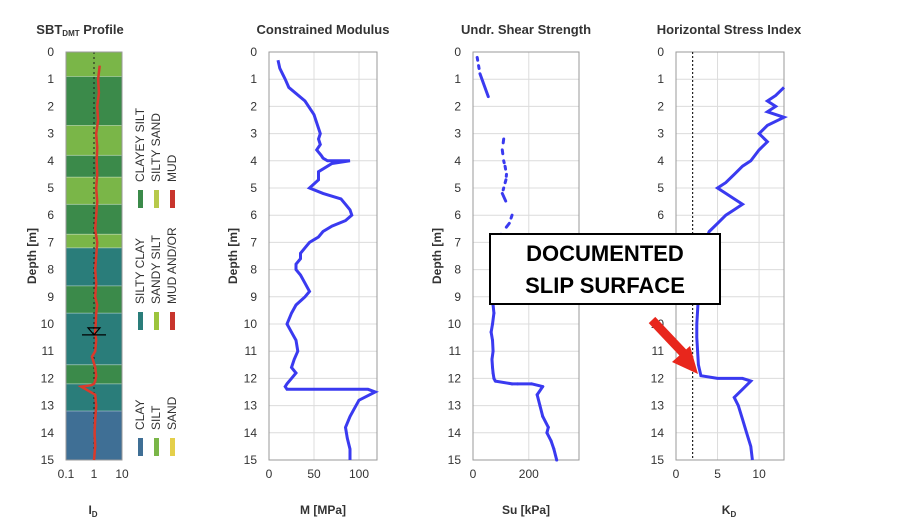 The image size is (904, 532). What do you see at coordinates (79, 30) in the screenshot?
I see `sbt-panel-title: SBTDMT Profile` at bounding box center [79, 30].